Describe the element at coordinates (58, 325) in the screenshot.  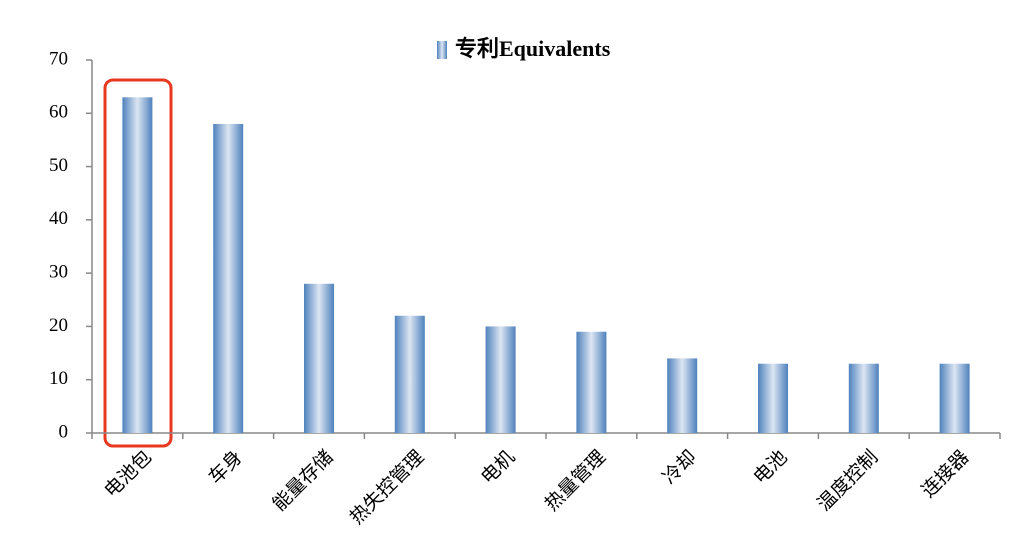
I see `y-tick-label: 20` at that location.